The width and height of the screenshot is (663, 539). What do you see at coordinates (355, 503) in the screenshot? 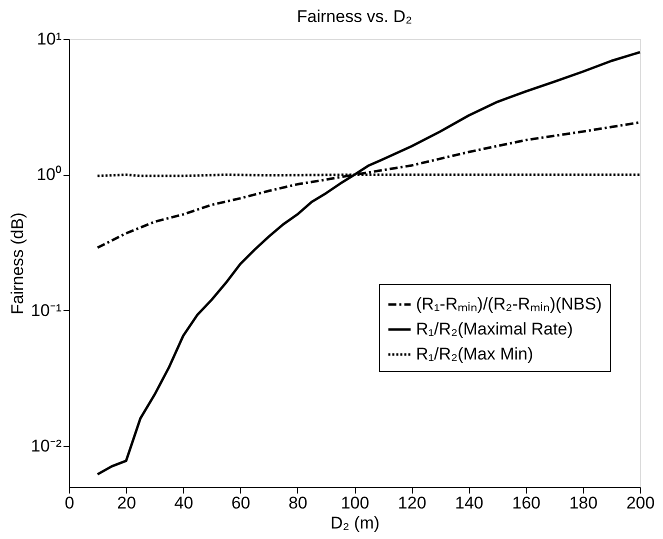
I see `x-tick-label: 100` at bounding box center [355, 503].